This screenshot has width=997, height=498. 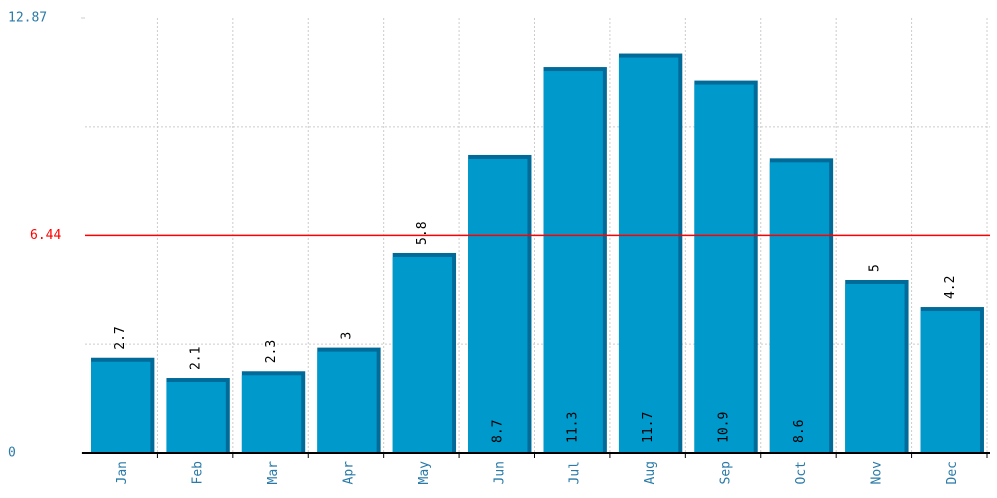 I want to click on data-label: 5, so click(x=874, y=268).